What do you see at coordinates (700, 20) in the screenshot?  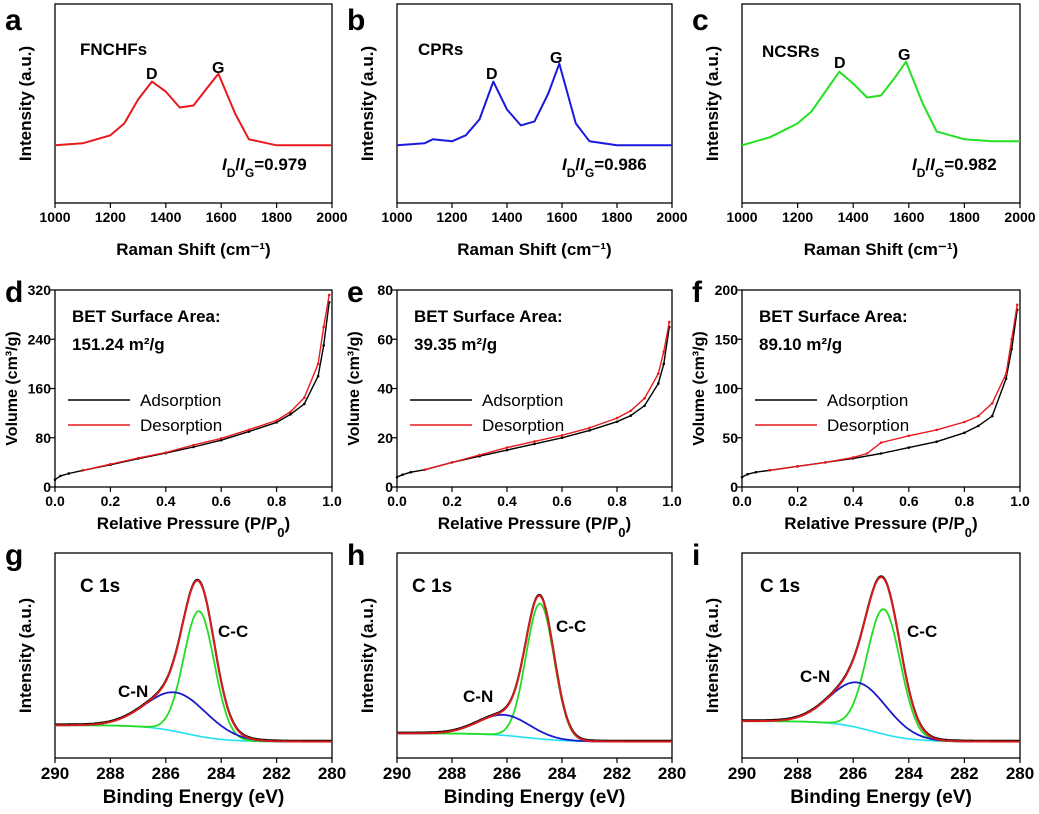 I see `panel-letter: c` at bounding box center [700, 20].